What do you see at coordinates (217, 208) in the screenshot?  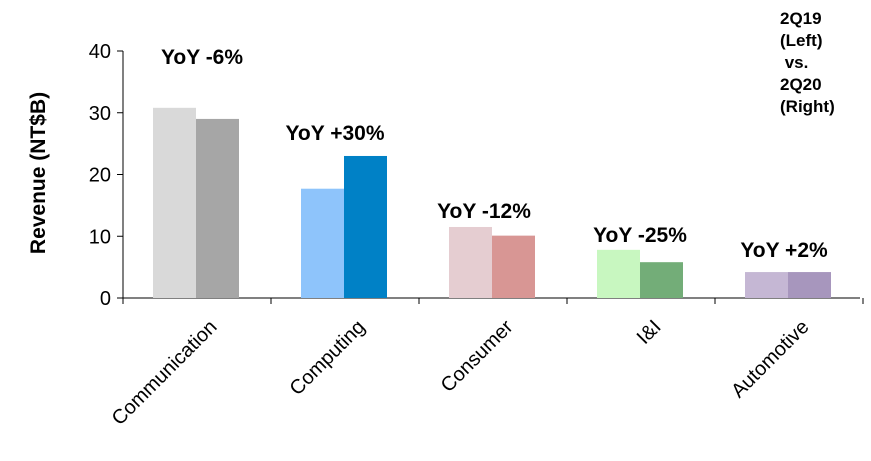 I see `bar-2q20-communication` at bounding box center [217, 208].